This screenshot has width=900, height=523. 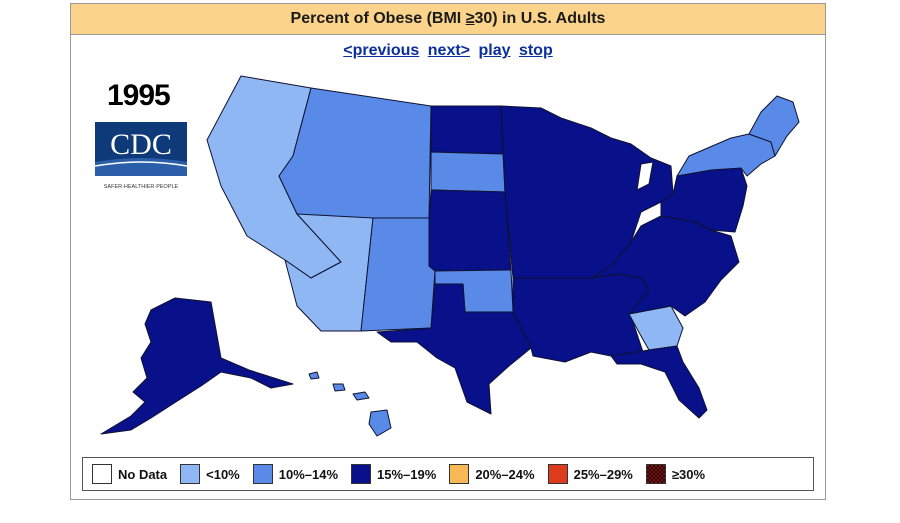 What do you see at coordinates (378, 18) in the screenshot?
I see `title-prefix: Percent of Obese (BMI` at bounding box center [378, 18].